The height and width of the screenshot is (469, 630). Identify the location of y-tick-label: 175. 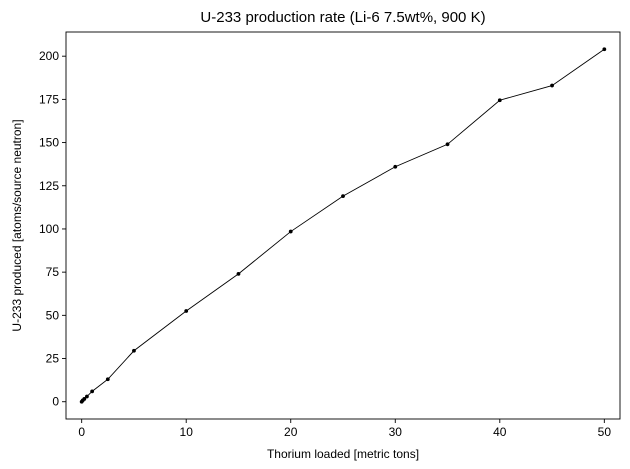
(49, 99).